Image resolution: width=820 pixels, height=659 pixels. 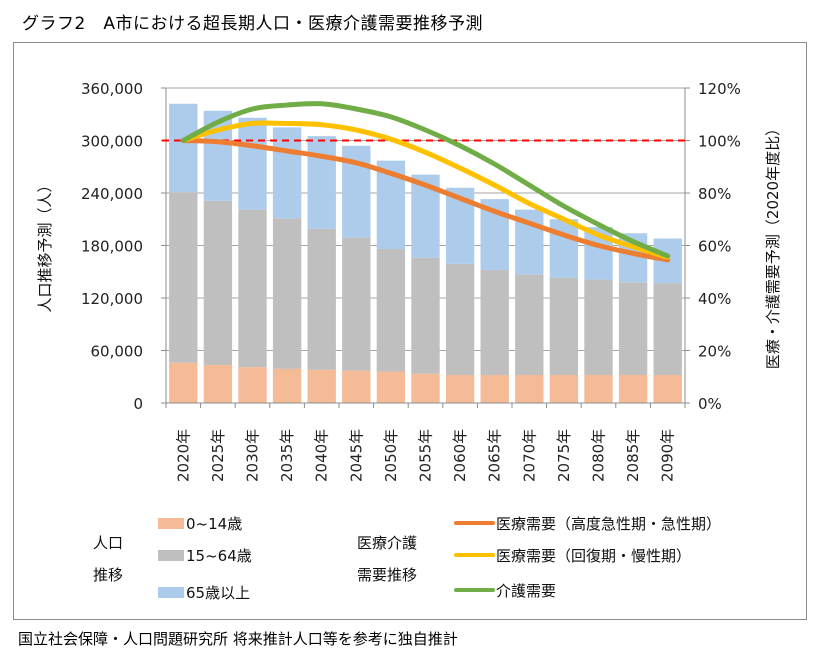 What do you see at coordinates (183, 455) in the screenshot?
I see `x-tick-label: 2020年` at bounding box center [183, 455].